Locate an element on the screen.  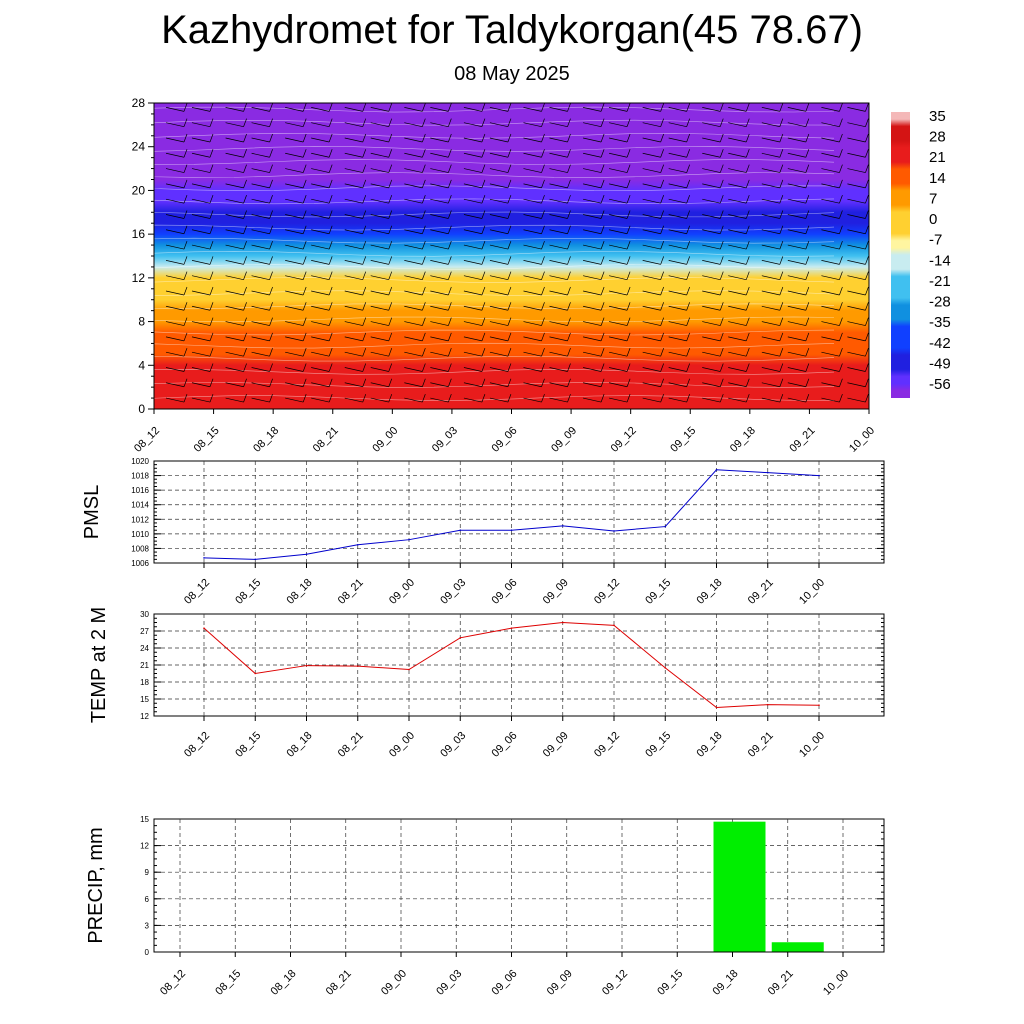
colorbar-label: -7 is located at coordinates (935, 240).